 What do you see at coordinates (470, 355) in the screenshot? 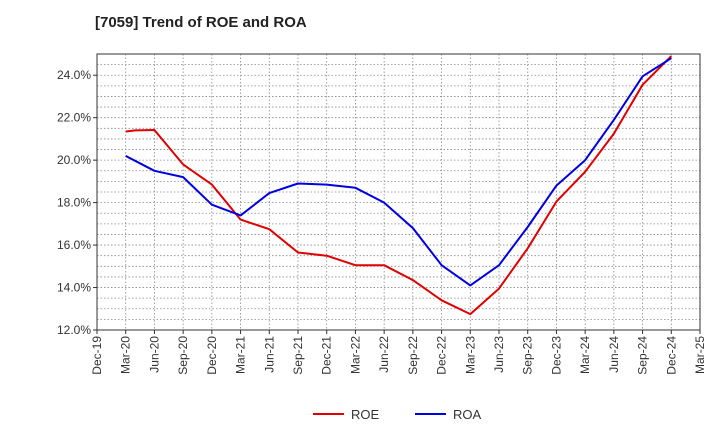
I see `x-tick-label: Mar-23` at bounding box center [470, 355].